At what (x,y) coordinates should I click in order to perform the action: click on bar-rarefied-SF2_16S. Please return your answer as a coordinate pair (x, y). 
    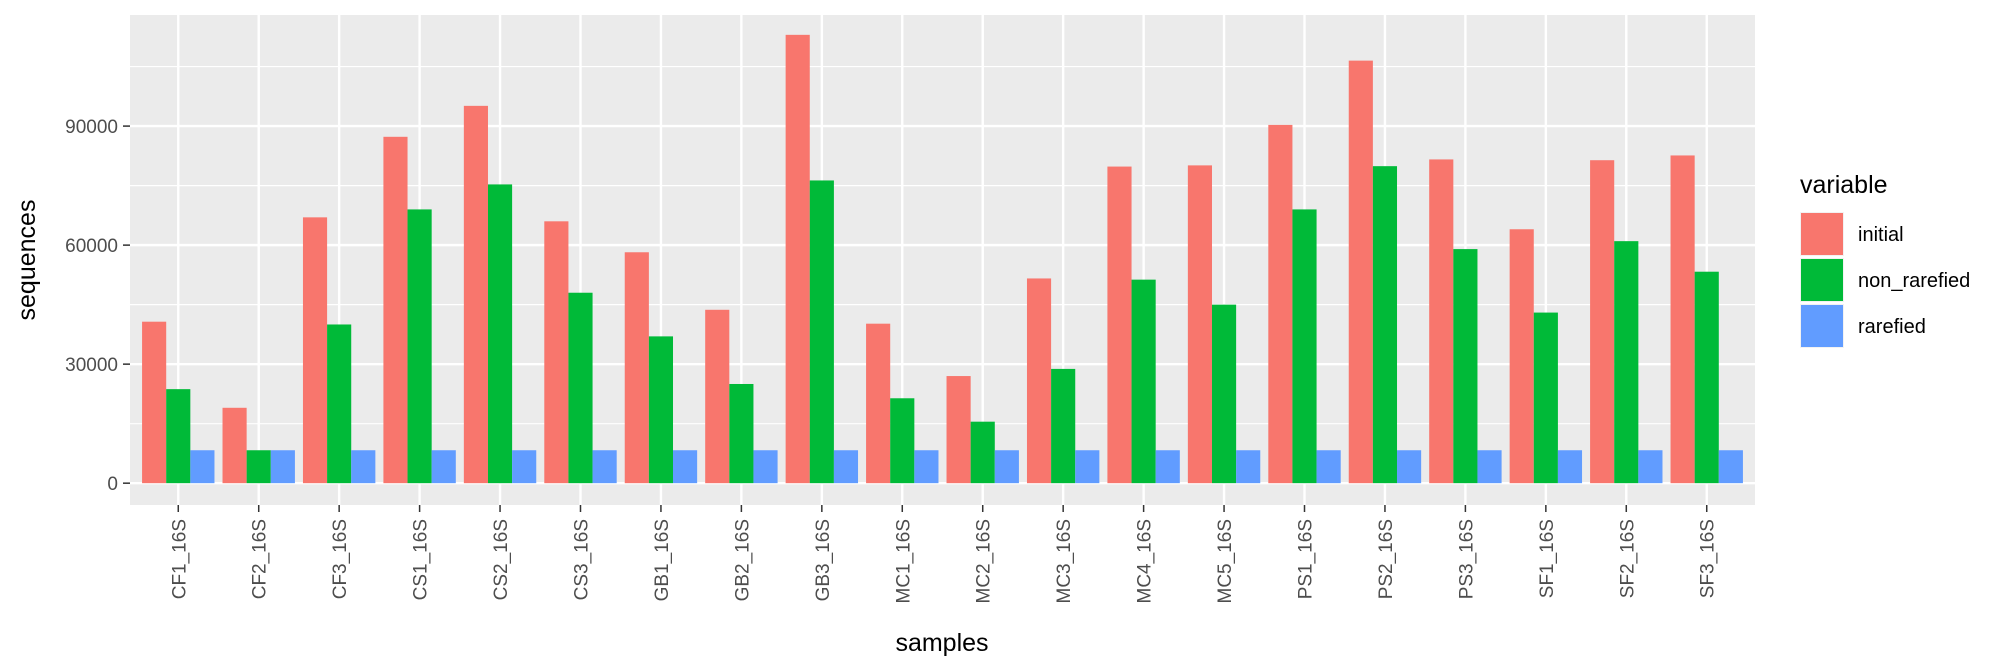
    Looking at the image, I should click on (1650, 467).